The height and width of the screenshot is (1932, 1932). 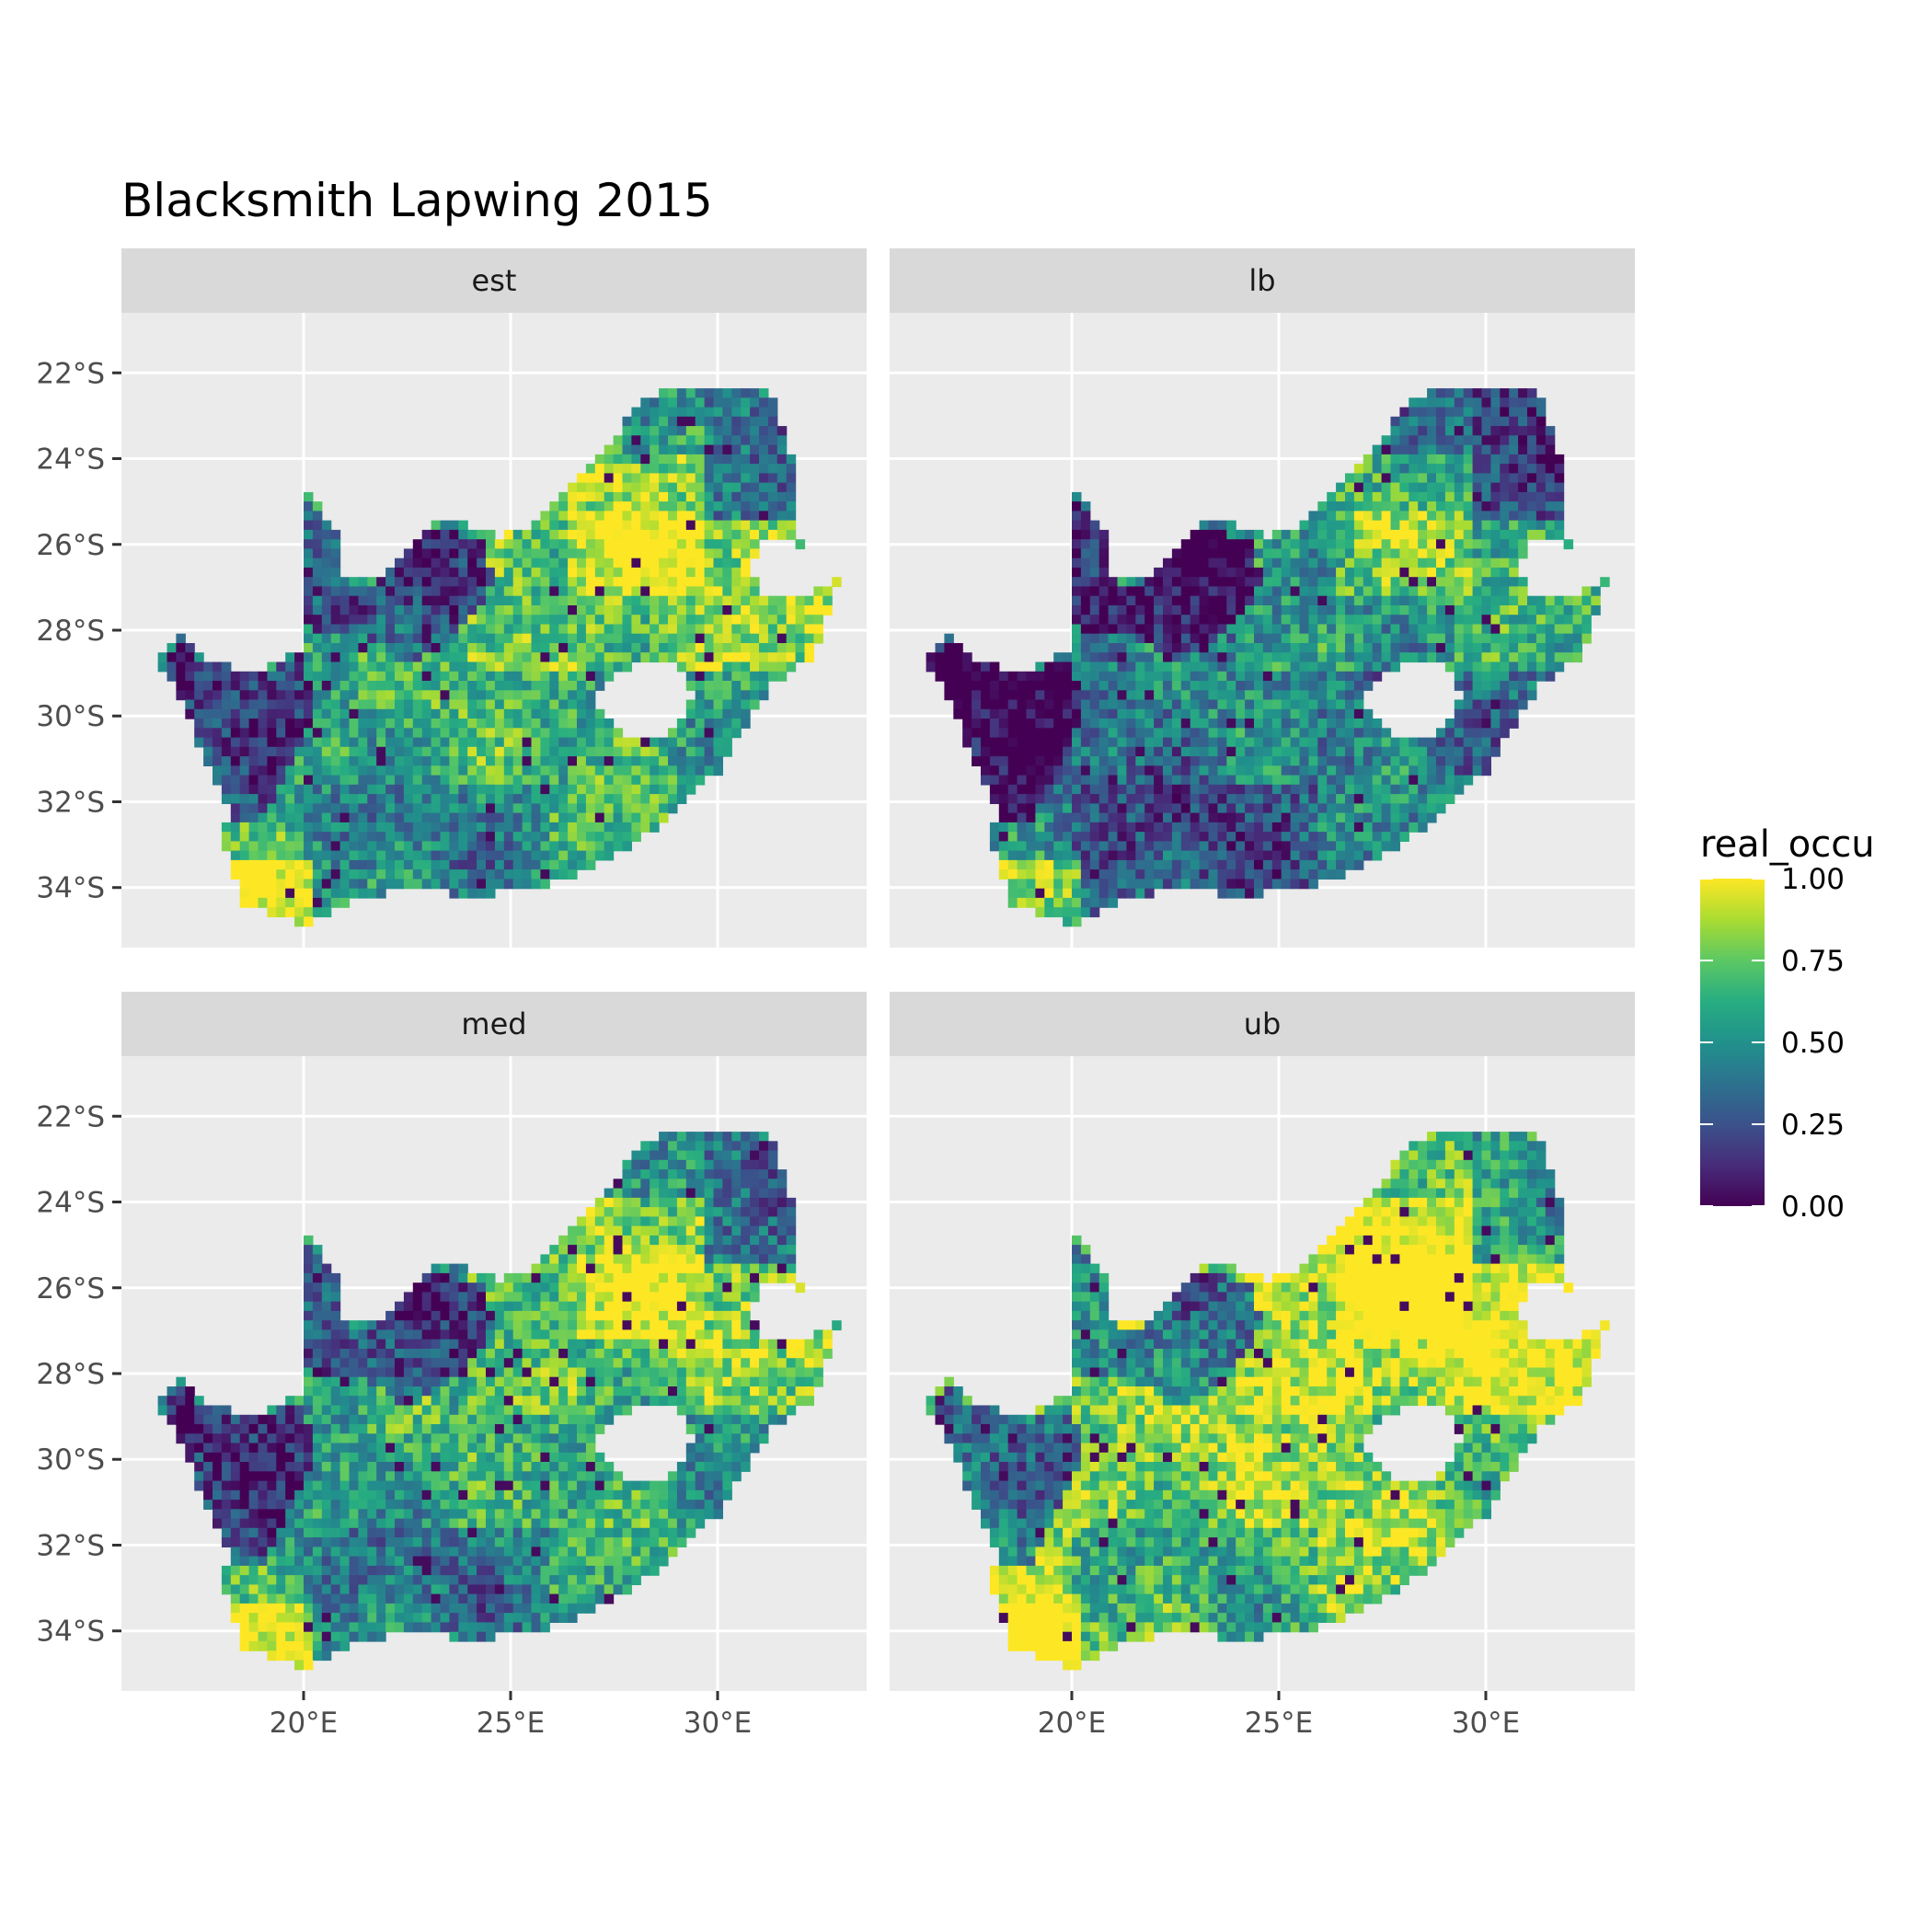 I want to click on legend-tick-label: 0.75, so click(x=1813, y=961).